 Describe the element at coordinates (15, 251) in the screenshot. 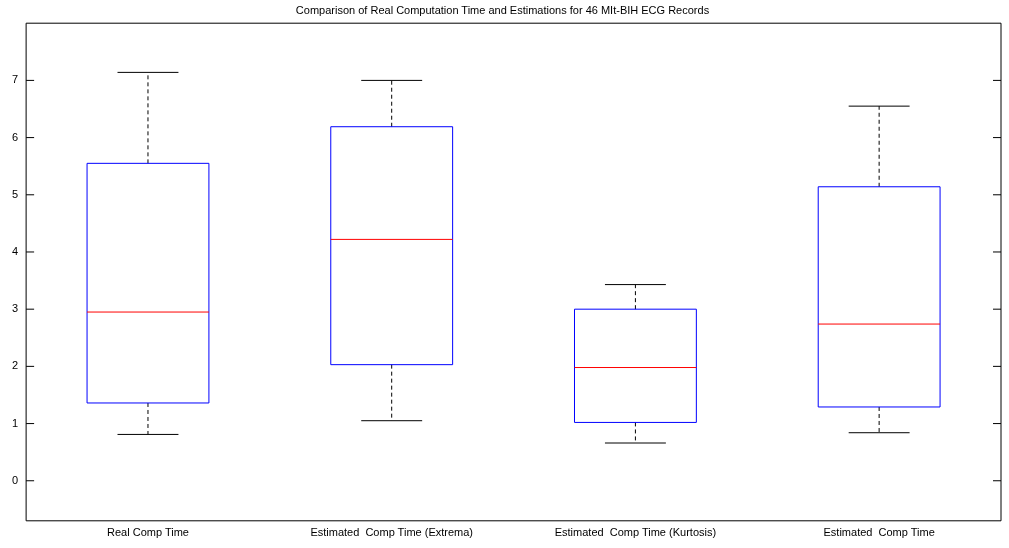

I see `y-tick-label: 4` at that location.